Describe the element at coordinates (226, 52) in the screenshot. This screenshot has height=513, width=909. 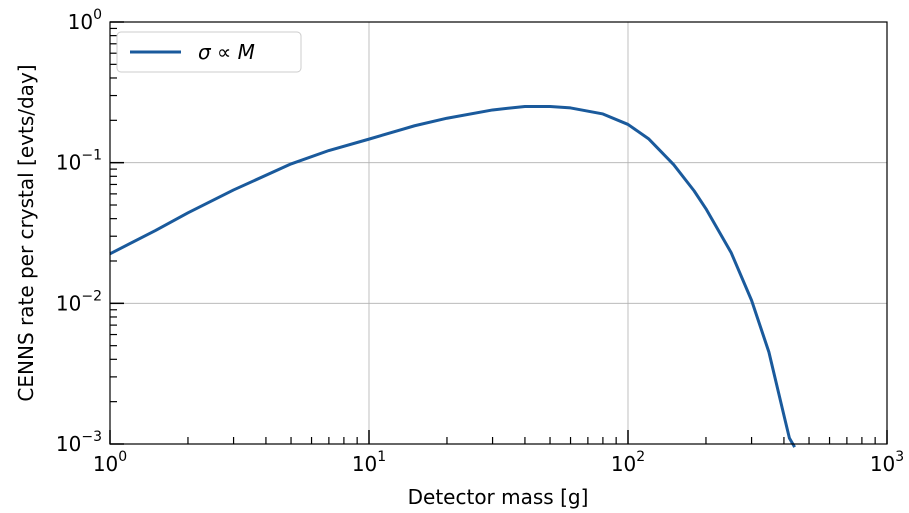
I see `legend-label: σ ∝ M` at that location.